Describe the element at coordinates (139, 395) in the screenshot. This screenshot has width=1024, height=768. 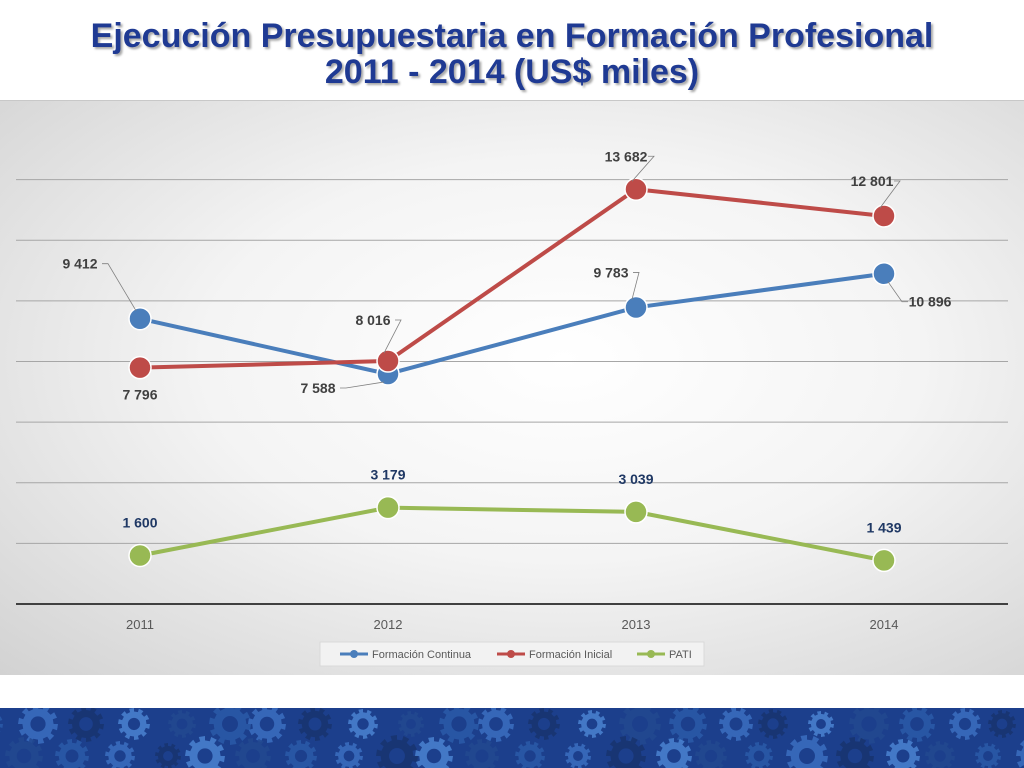
I see `data-label: 7 796` at that location.